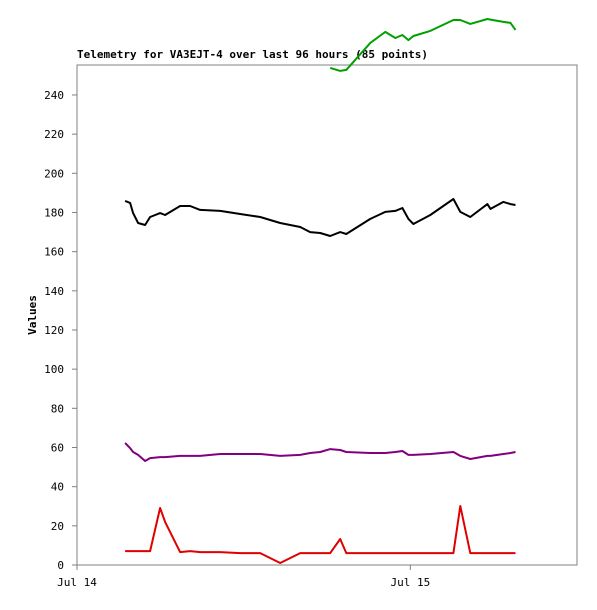 The width and height of the screenshot is (597, 610). Describe the element at coordinates (54, 252) in the screenshot. I see `y-tick-label: 160` at that location.